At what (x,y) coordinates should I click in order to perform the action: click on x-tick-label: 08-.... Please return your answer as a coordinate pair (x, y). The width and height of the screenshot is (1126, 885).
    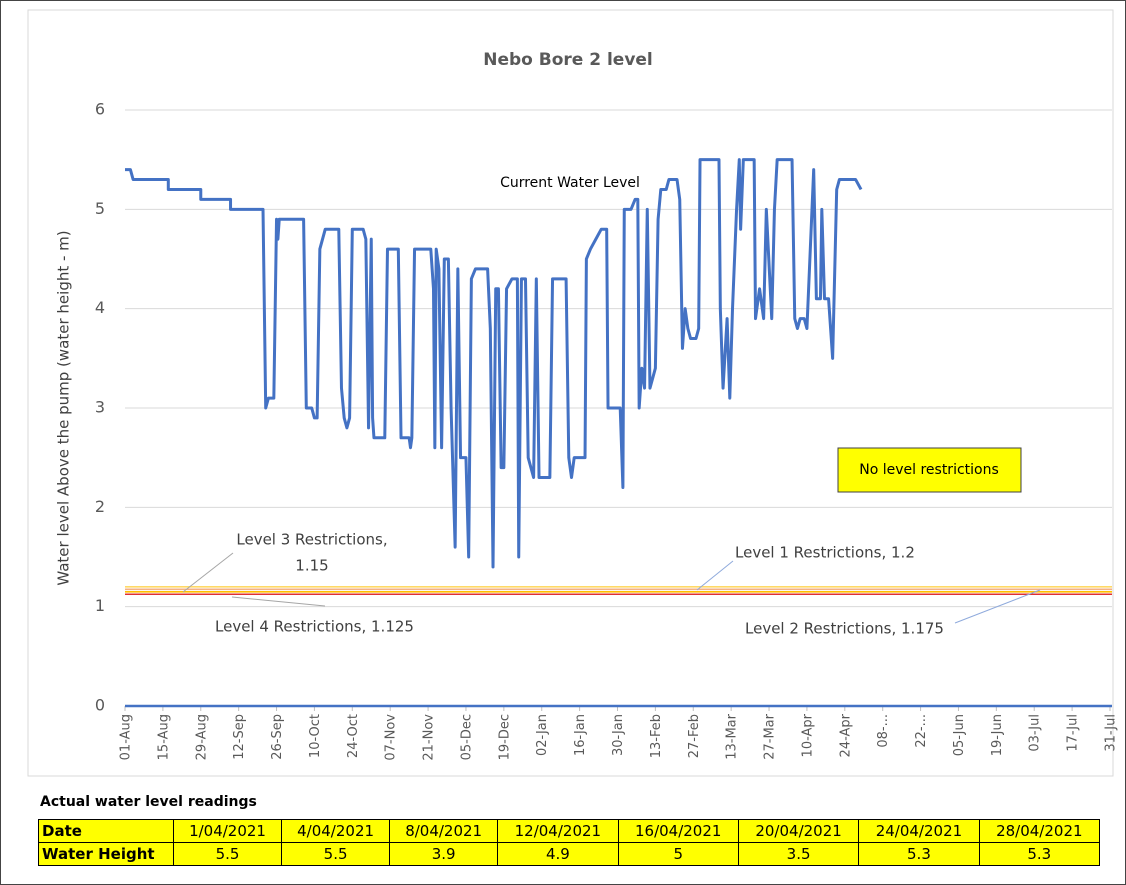
    Looking at the image, I should click on (883, 731).